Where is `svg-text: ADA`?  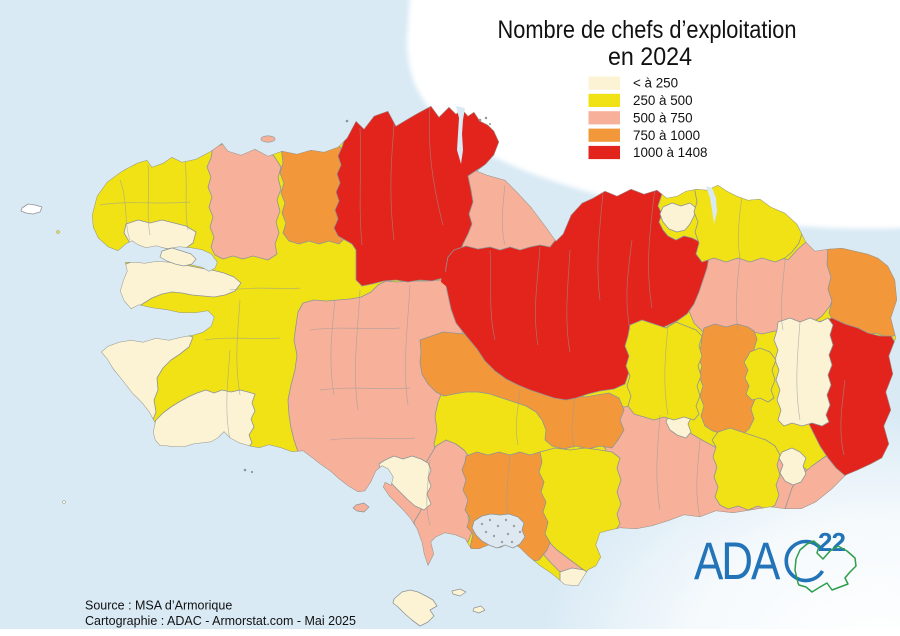
svg-text: ADA is located at coordinates (737, 561).